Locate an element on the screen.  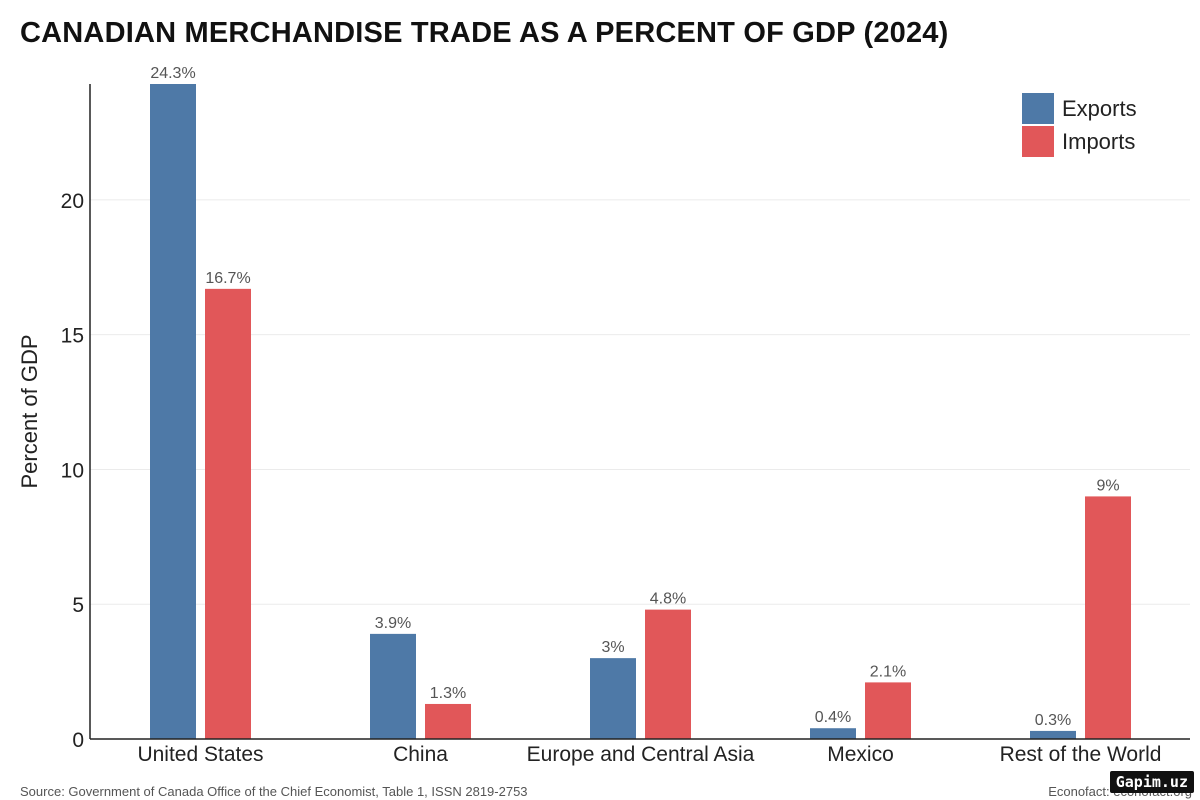
x-tick-label: Mexico is located at coordinates (860, 754).